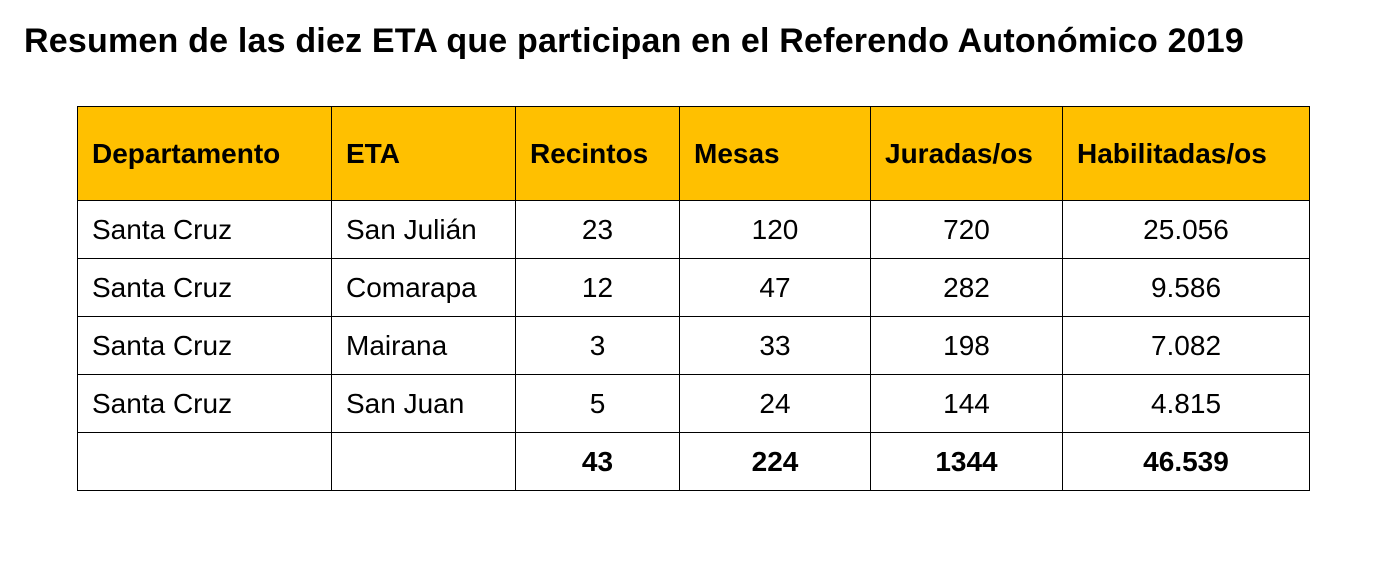 This screenshot has width=1374, height=568. I want to click on table-row: Santa Cruz Mairana 3 33 198 7.082, so click(693, 345).